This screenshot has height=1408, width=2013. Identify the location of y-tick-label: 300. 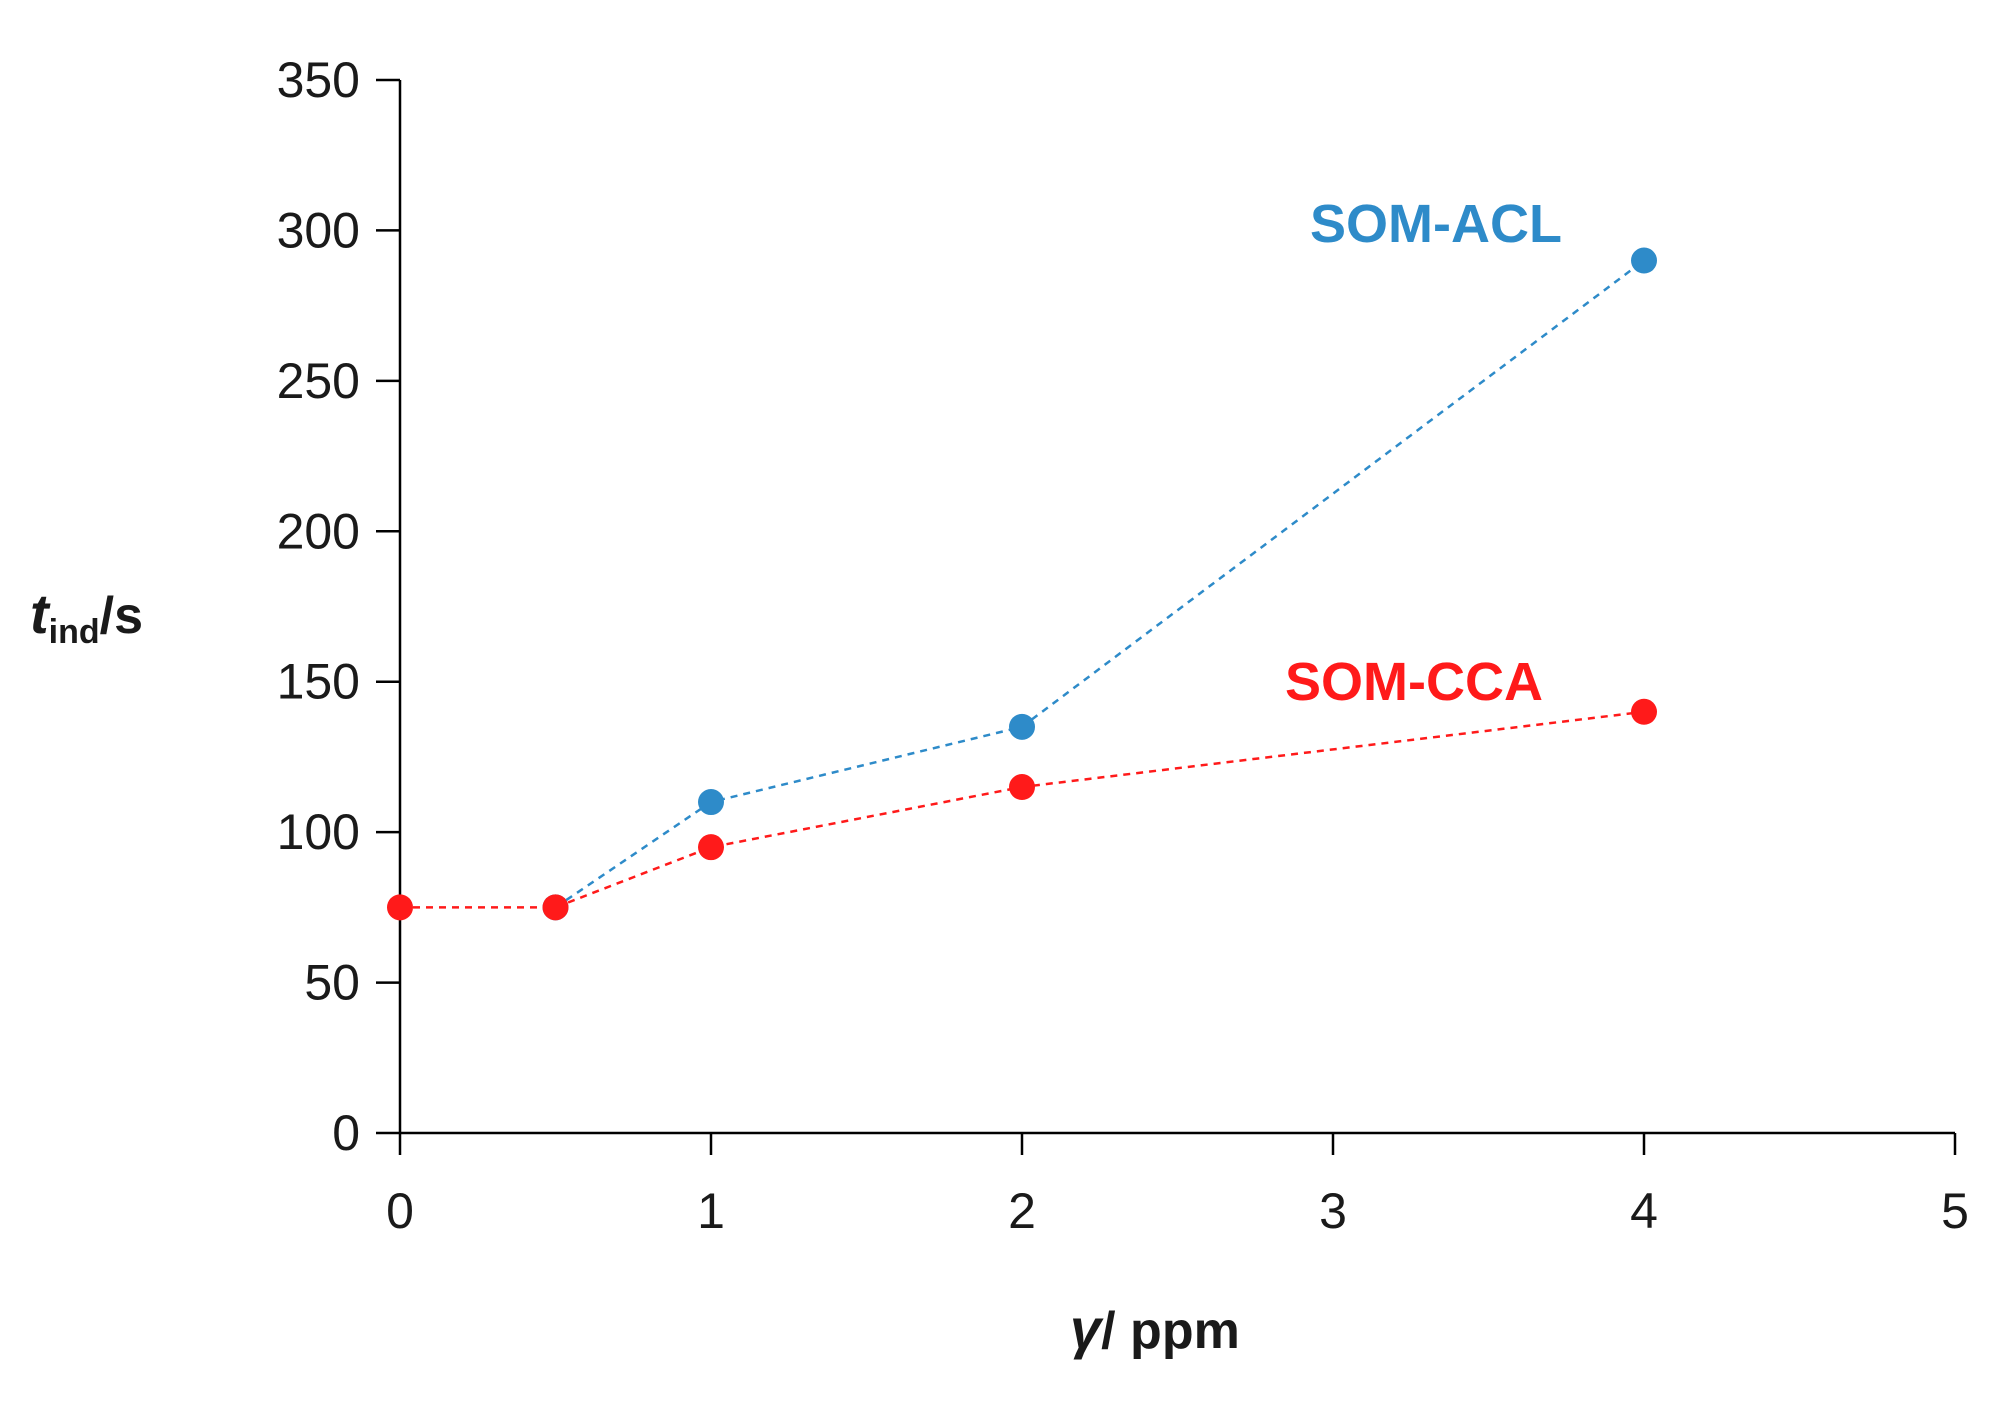
(318, 230).